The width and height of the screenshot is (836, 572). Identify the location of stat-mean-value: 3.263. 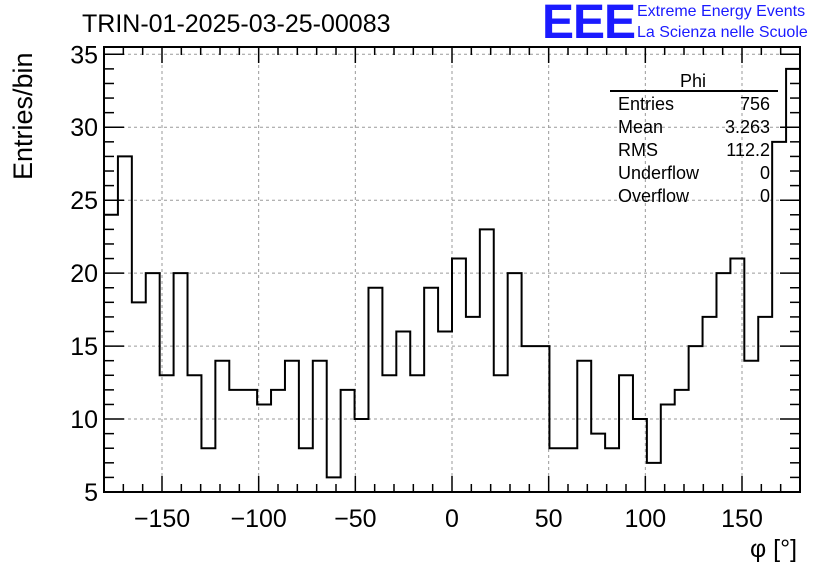
(747, 127).